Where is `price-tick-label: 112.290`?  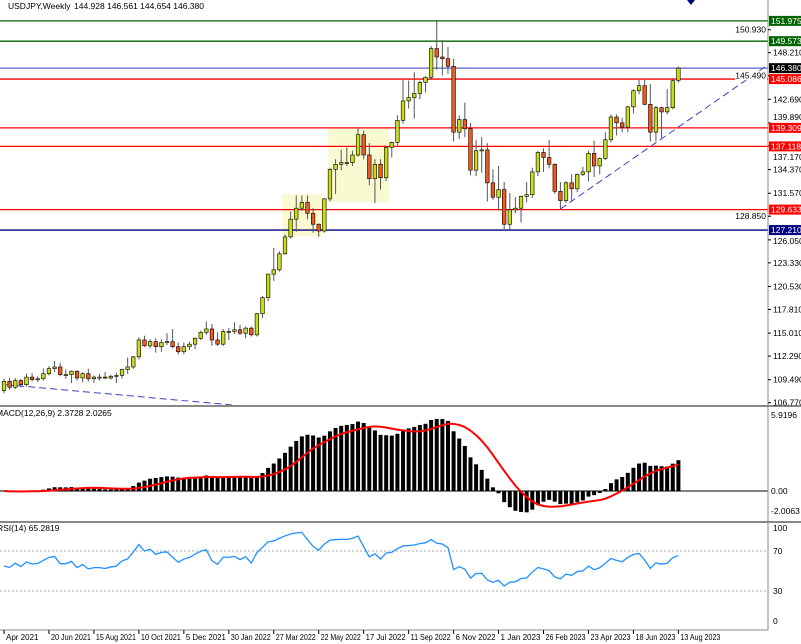
price-tick-label: 112.290 is located at coordinates (787, 356).